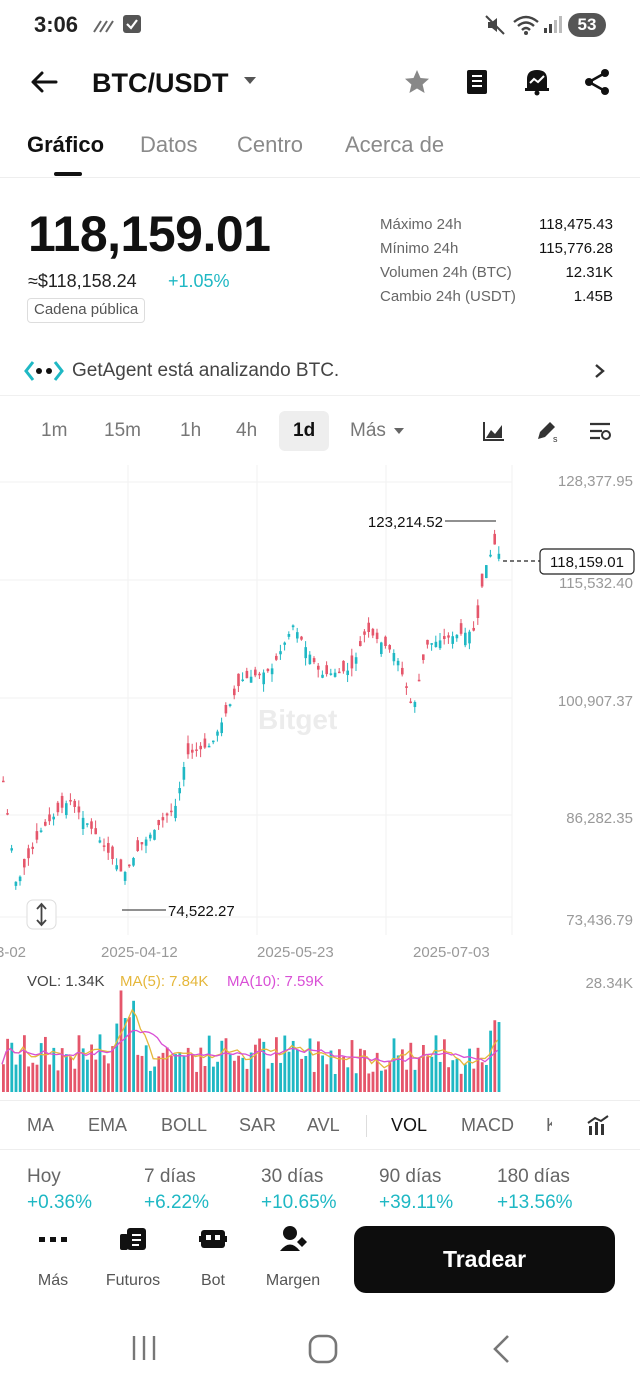 This screenshot has width=640, height=1387. Describe the element at coordinates (549, 1125) in the screenshot. I see `indicator-k: K` at that location.